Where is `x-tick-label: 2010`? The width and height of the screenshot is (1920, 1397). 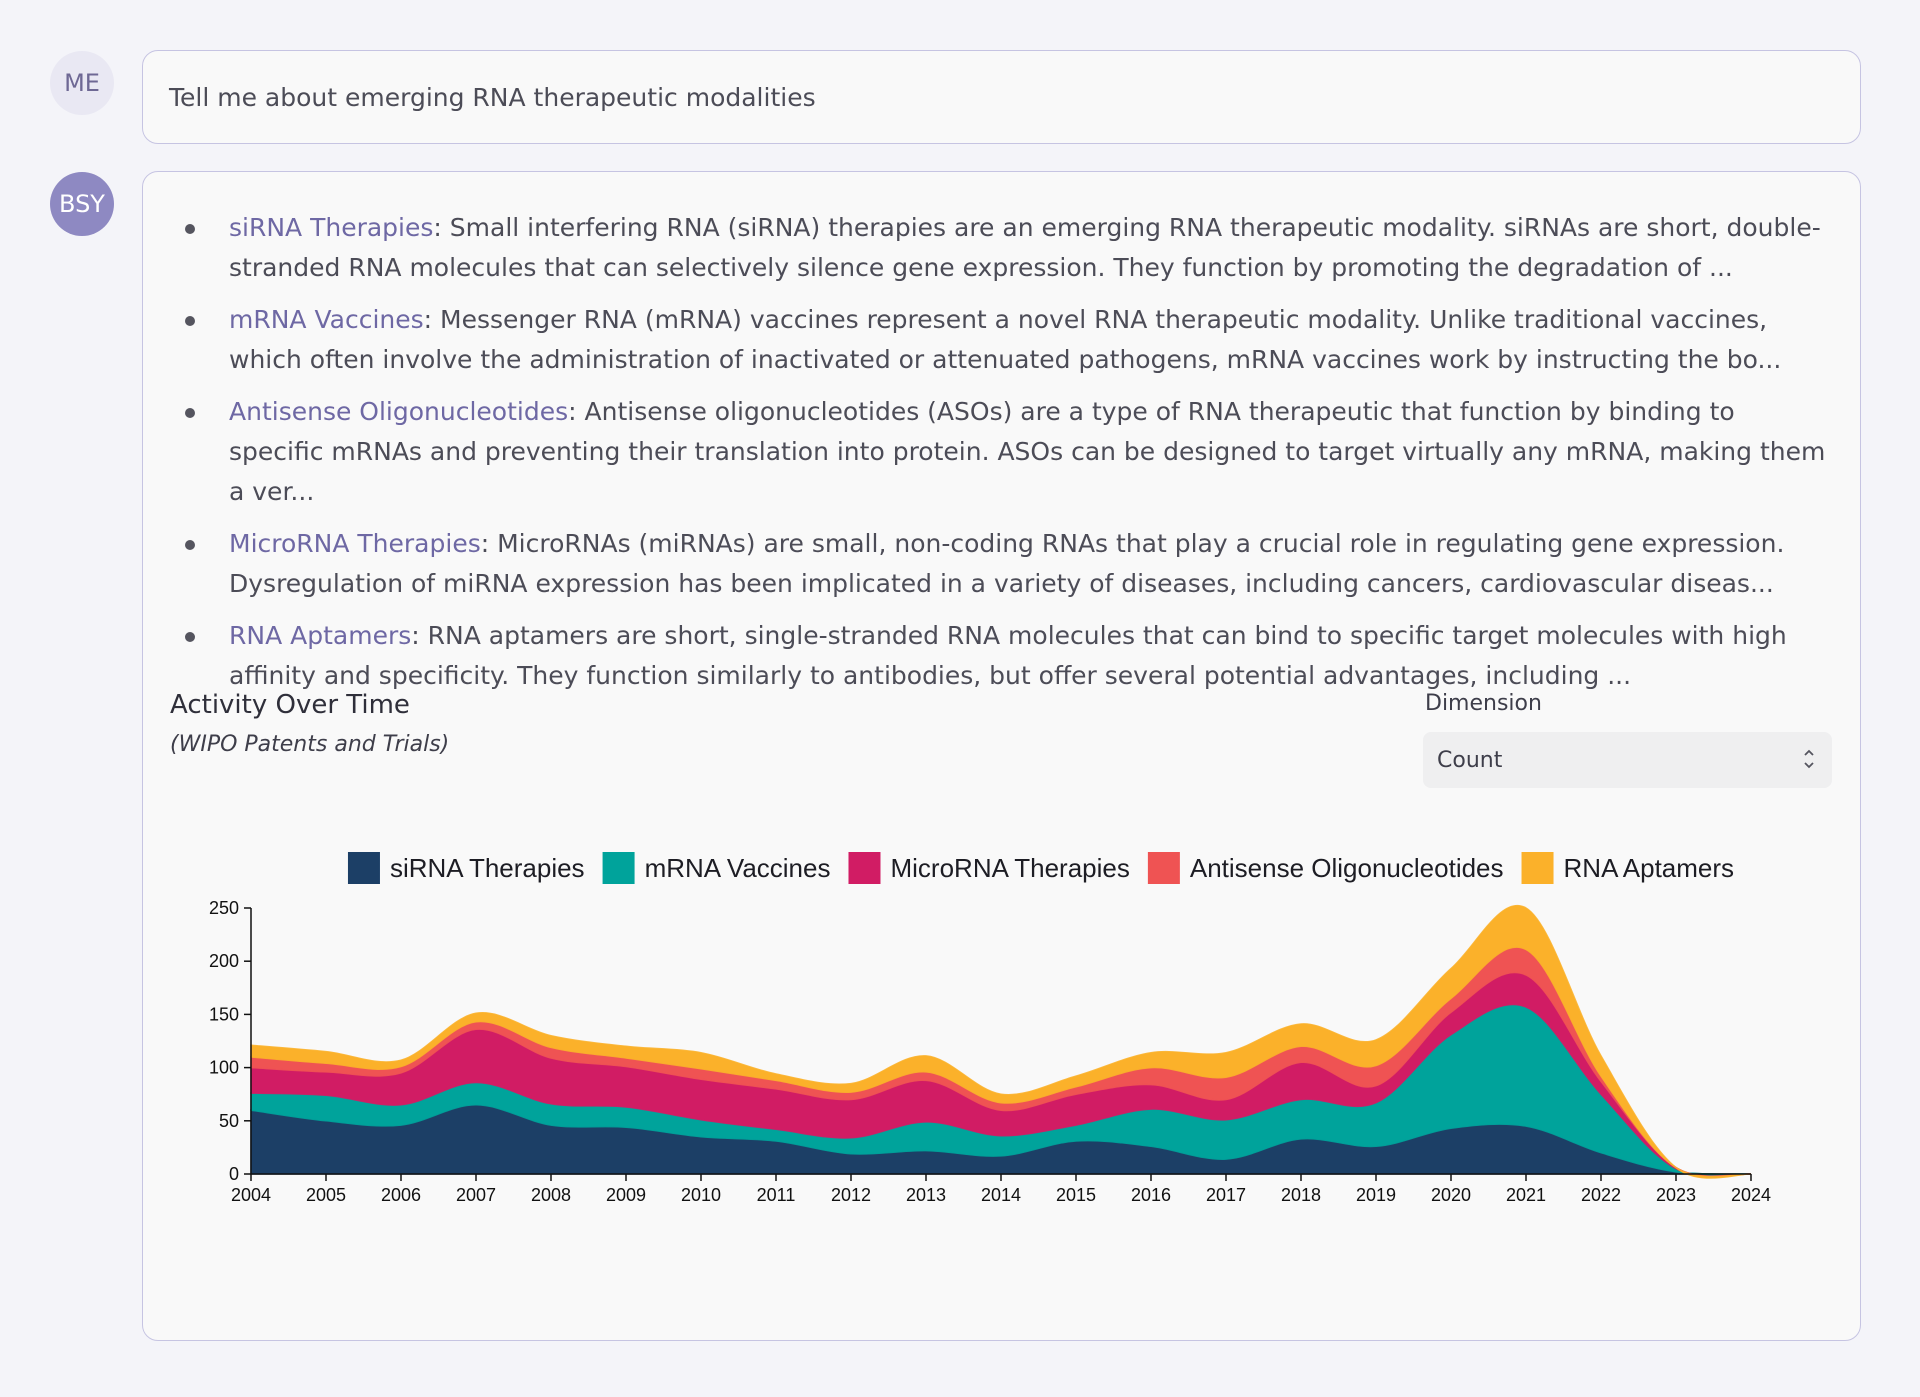
x-tick-label: 2010 is located at coordinates (701, 1195).